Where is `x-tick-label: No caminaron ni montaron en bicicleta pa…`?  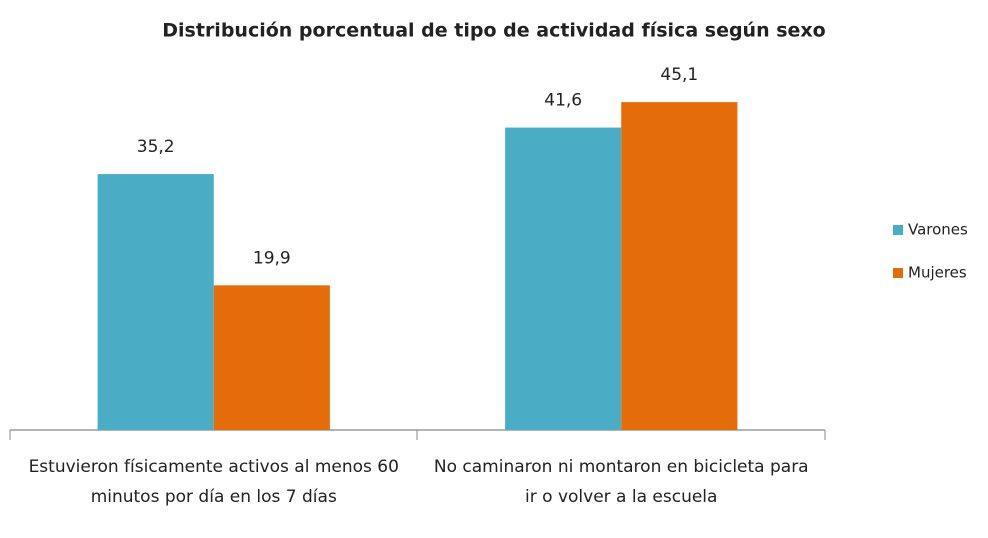 x-tick-label: No caminaron ni montaron en bicicleta pa… is located at coordinates (621, 482).